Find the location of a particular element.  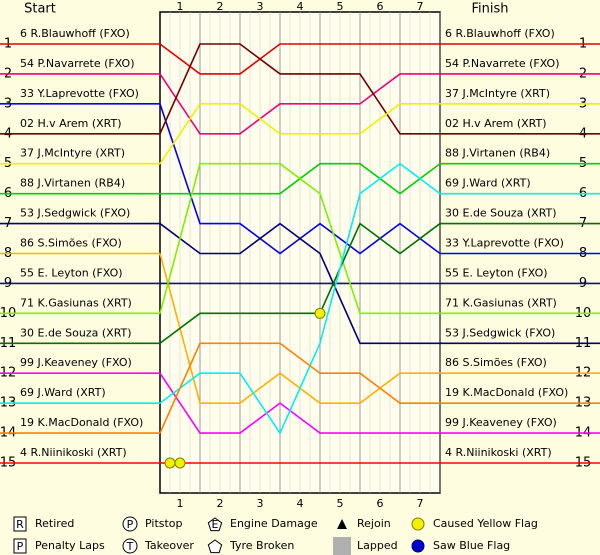

legend-label: Saw Blue Flag is located at coordinates (471, 545).